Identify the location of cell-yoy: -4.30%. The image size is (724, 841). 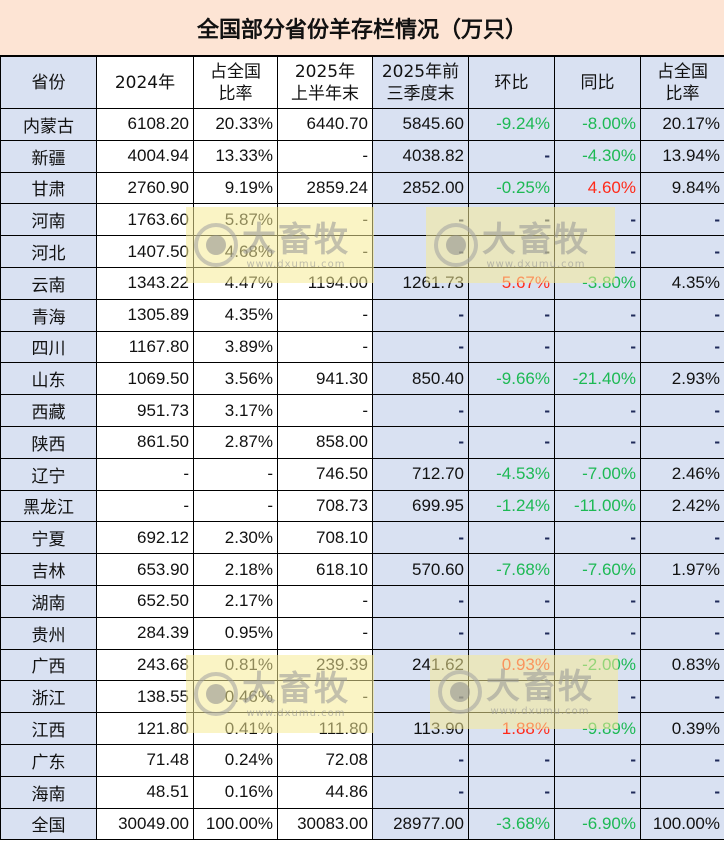
(597, 156).